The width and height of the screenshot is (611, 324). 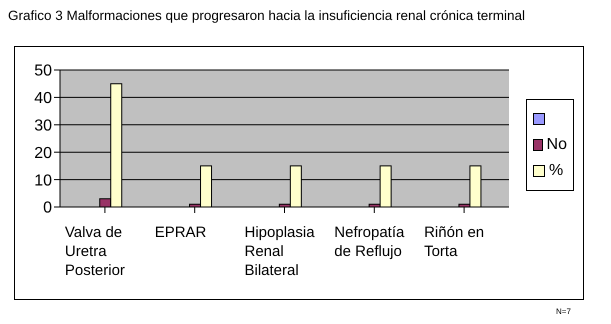 What do you see at coordinates (556, 145) in the screenshot?
I see `legend-label: No` at bounding box center [556, 145].